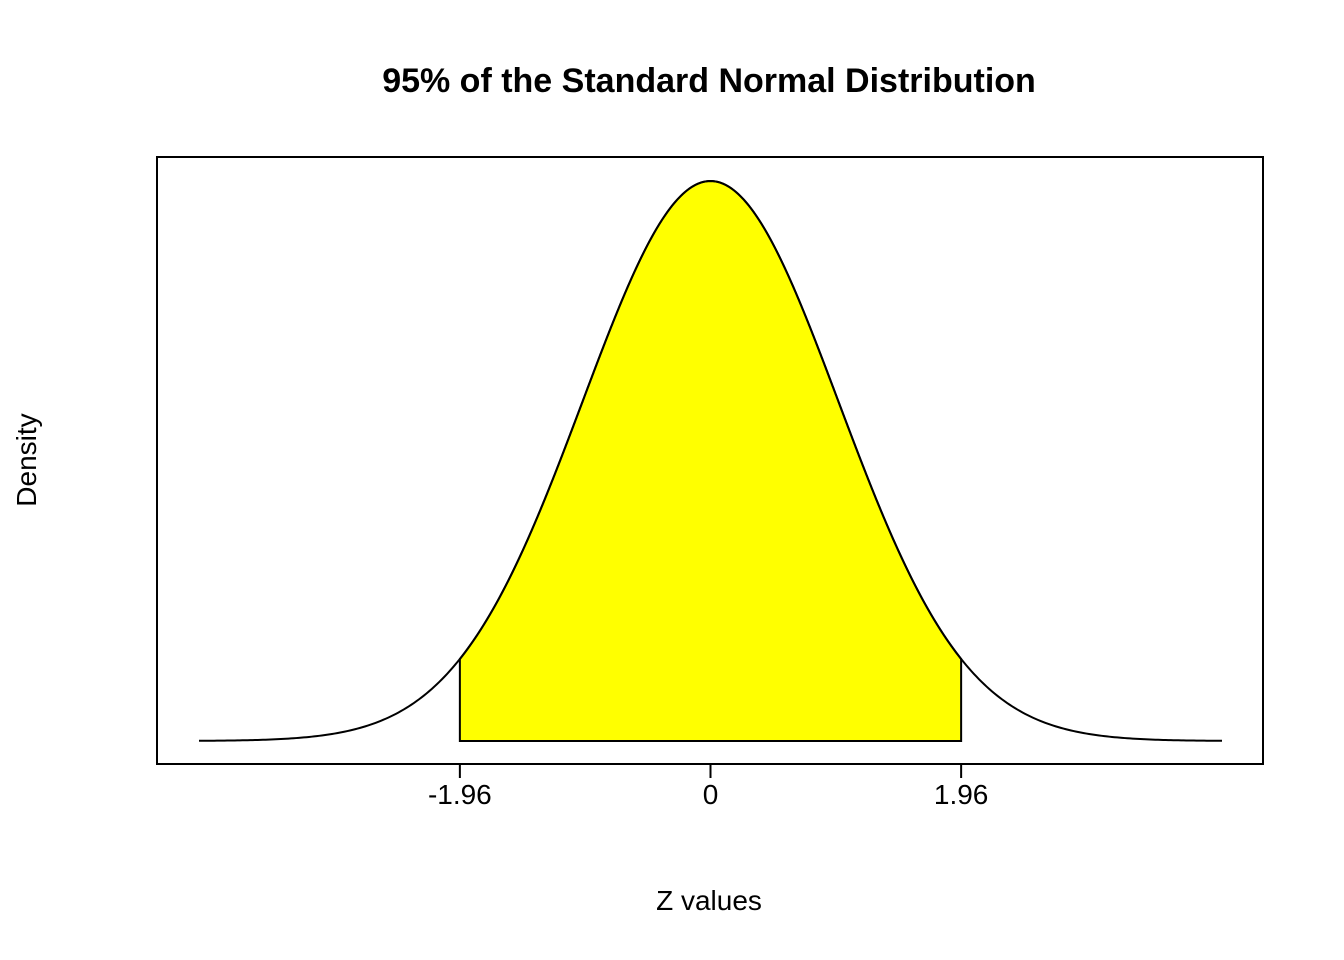  What do you see at coordinates (26, 459) in the screenshot?
I see `y-axis-label: Density` at bounding box center [26, 459].